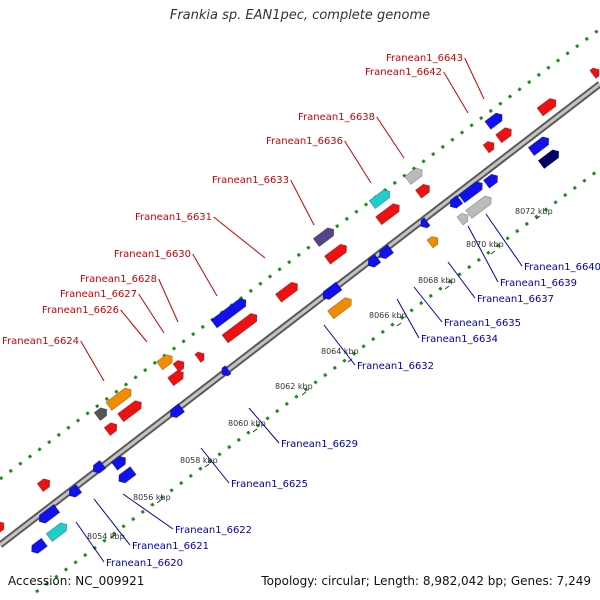 The height and width of the screenshot is (600, 600). I want to click on gene-label-bottom: Franean1_6621, so click(170, 546).